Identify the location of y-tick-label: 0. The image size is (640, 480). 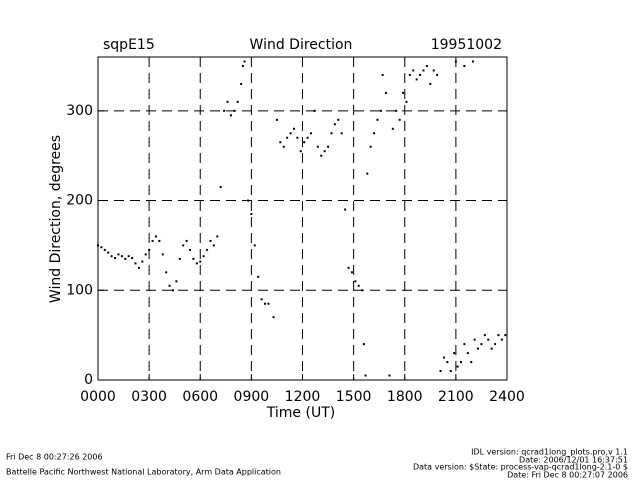
(88, 380).